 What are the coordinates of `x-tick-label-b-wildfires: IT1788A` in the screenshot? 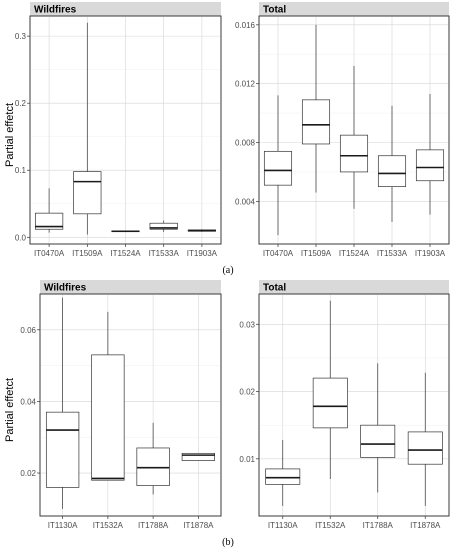 It's located at (153, 525).